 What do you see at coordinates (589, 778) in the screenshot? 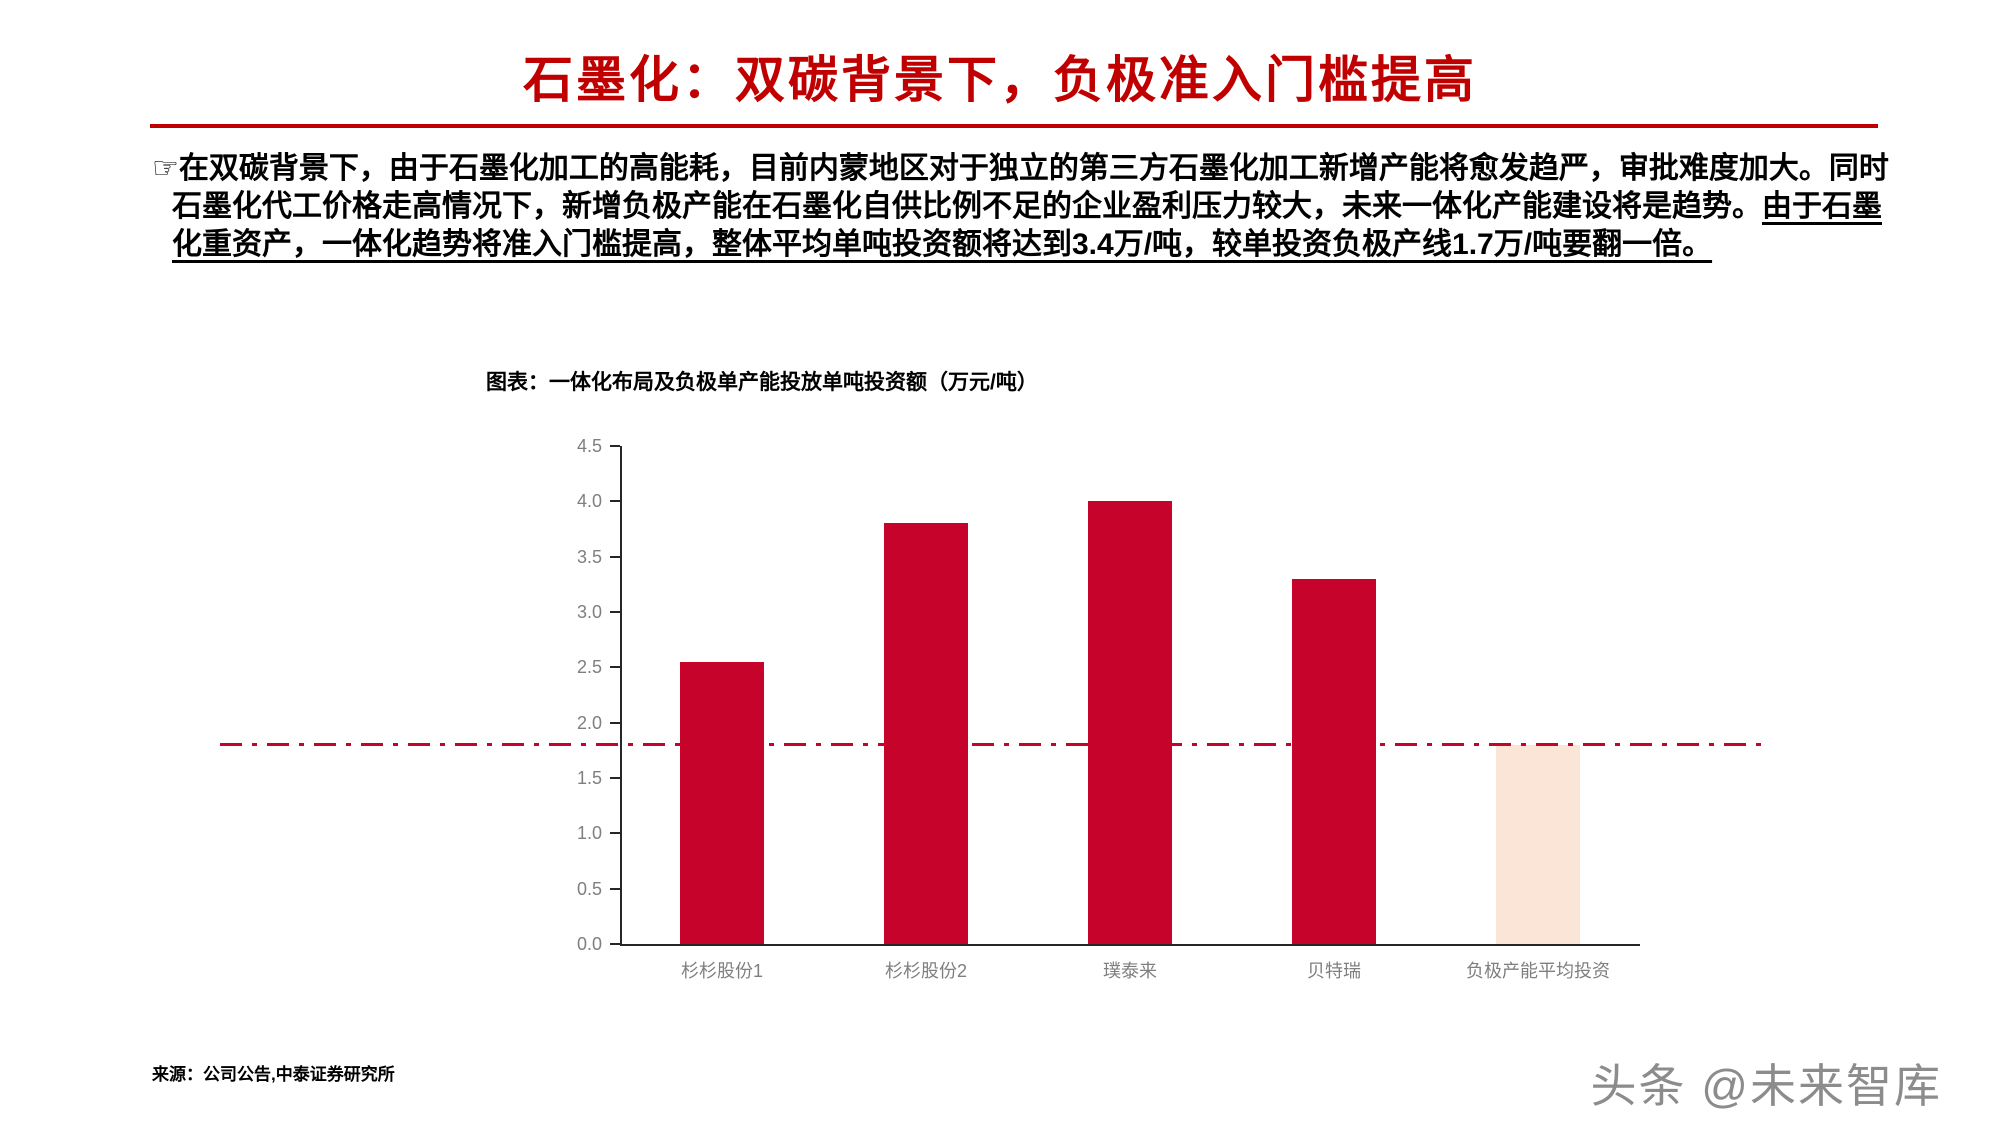
I see `y-tick-label: 1.5` at bounding box center [589, 778].